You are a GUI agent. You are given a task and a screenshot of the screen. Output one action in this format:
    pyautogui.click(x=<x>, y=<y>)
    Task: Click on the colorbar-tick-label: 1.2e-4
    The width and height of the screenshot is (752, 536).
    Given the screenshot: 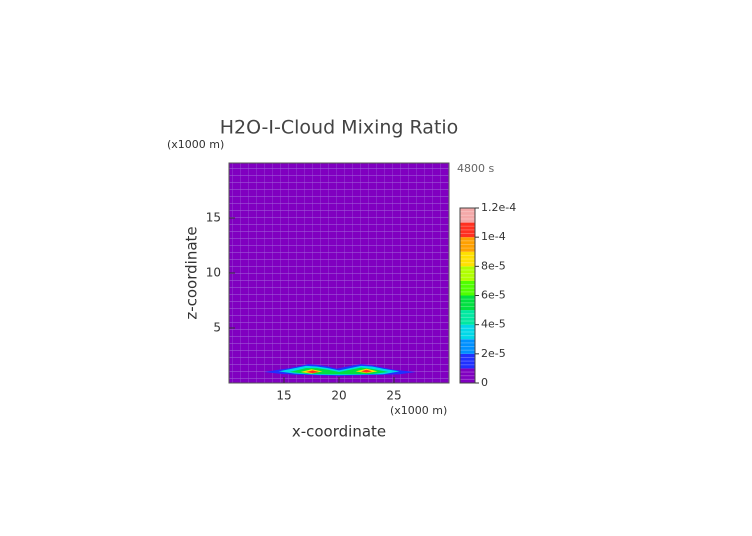 What is the action you would take?
    pyautogui.click(x=498, y=207)
    